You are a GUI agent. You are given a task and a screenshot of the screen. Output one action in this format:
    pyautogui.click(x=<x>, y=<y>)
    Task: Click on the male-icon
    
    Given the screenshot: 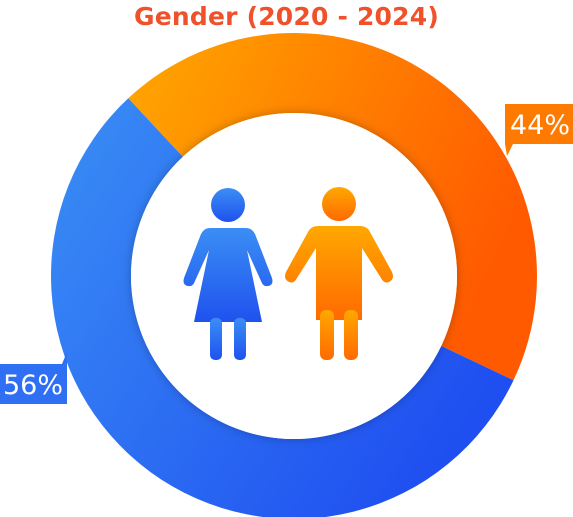 What is the action you would take?
    pyautogui.click(x=339, y=273)
    